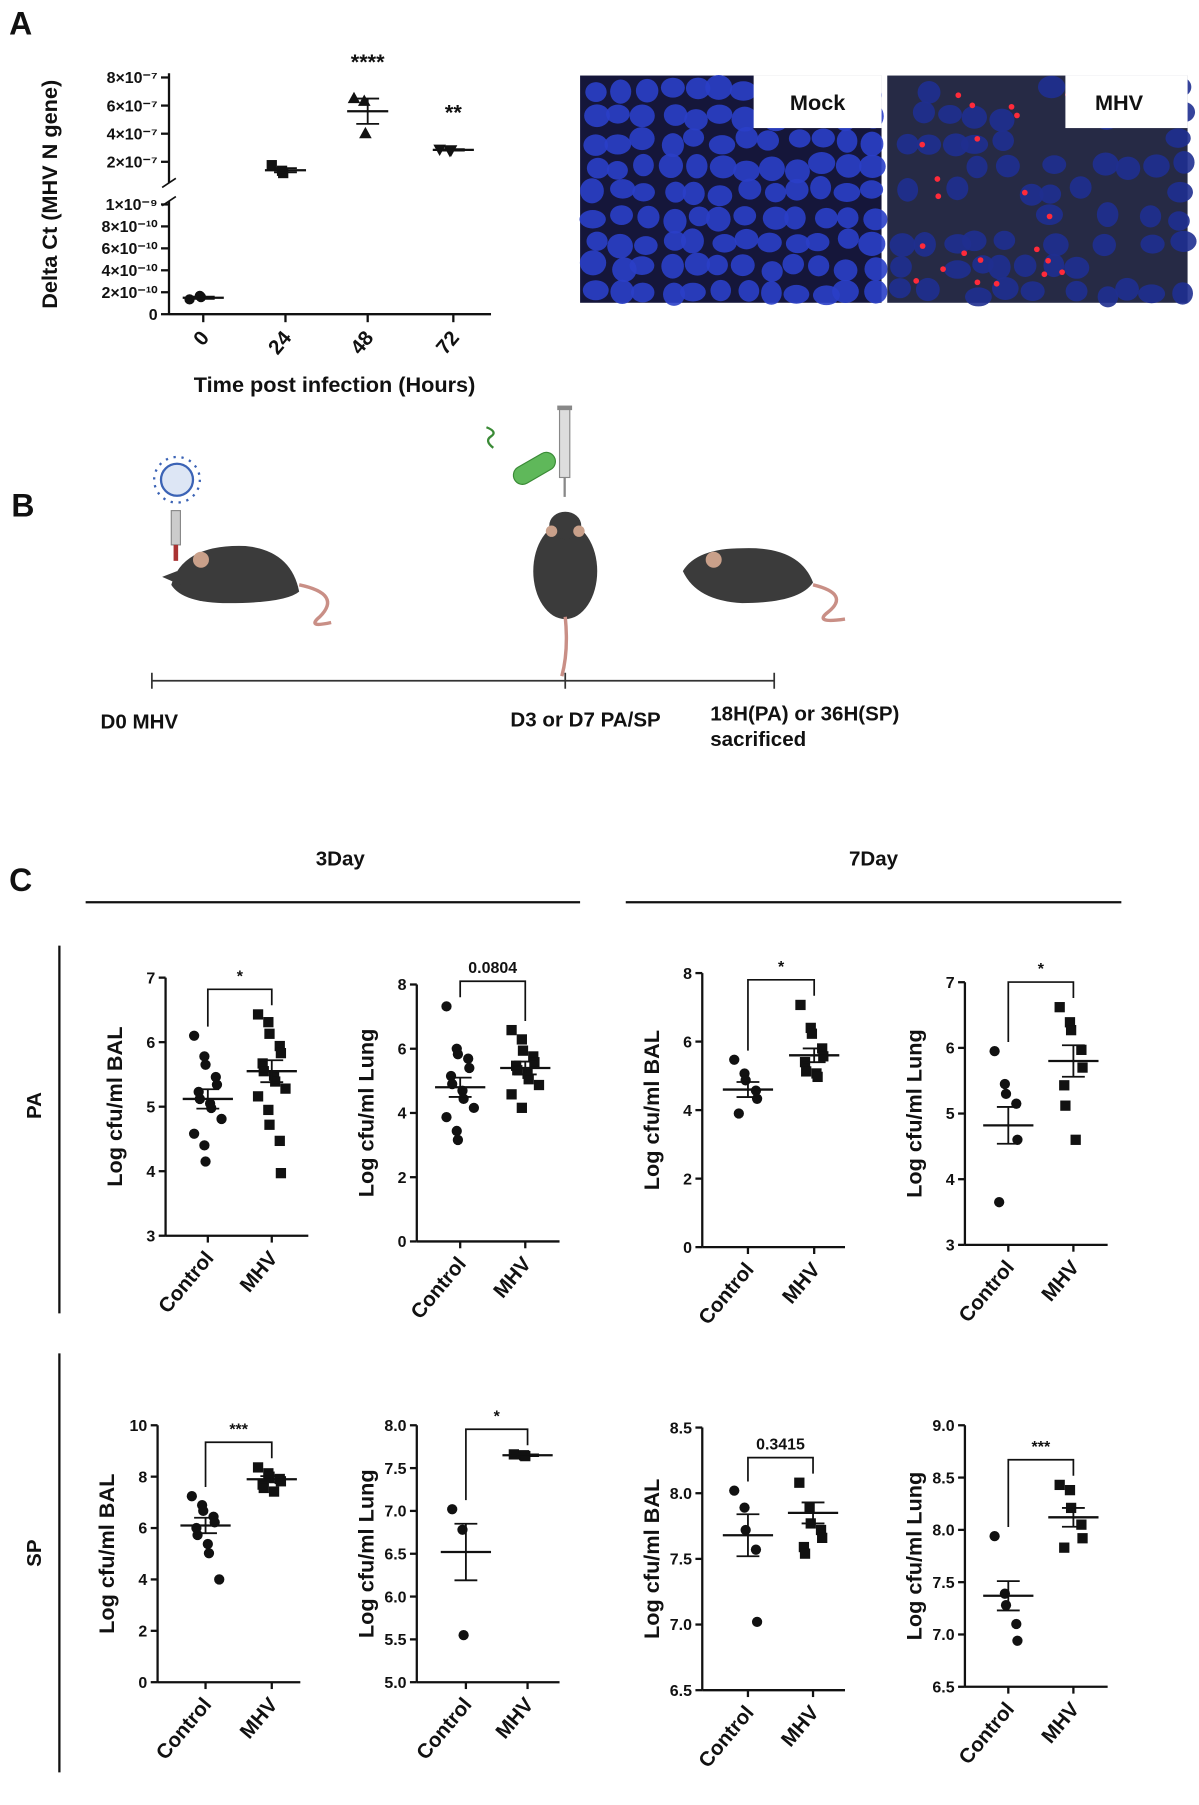 This screenshot has height=1805, width=1199. Describe the element at coordinates (20, 23) in the screenshot. I see `panel-label: A` at that location.